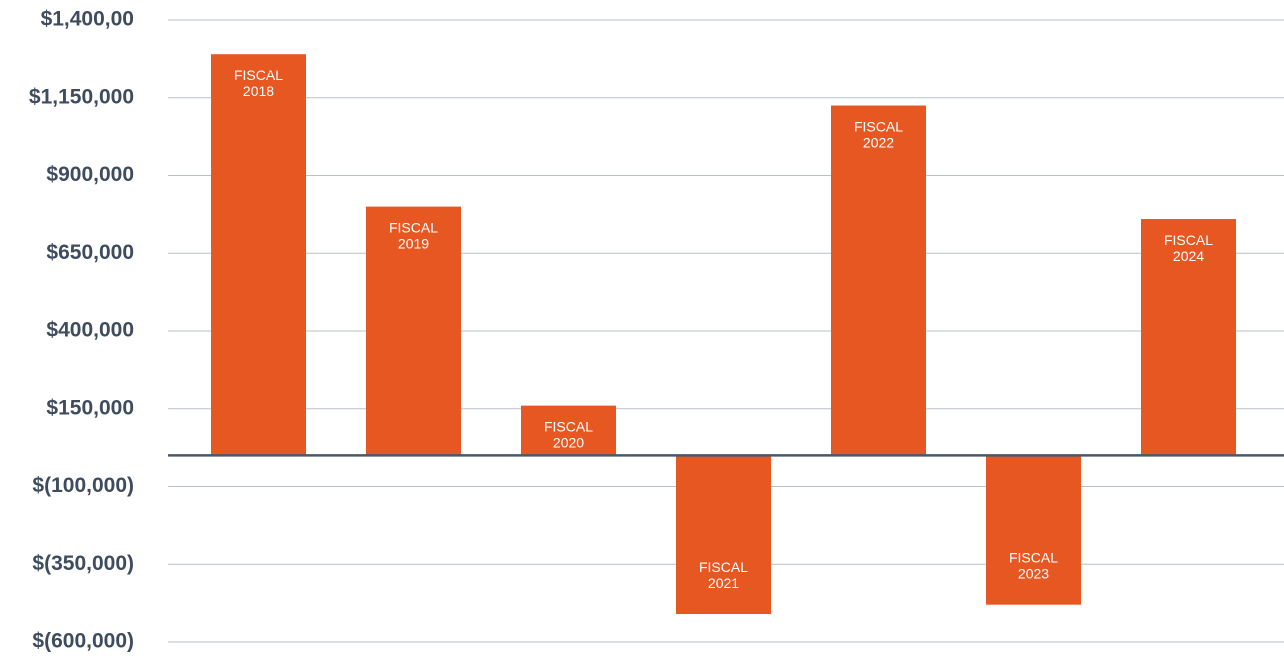  What do you see at coordinates (87, 19) in the screenshot?
I see `y-tick-label: $1,400,00` at bounding box center [87, 19].